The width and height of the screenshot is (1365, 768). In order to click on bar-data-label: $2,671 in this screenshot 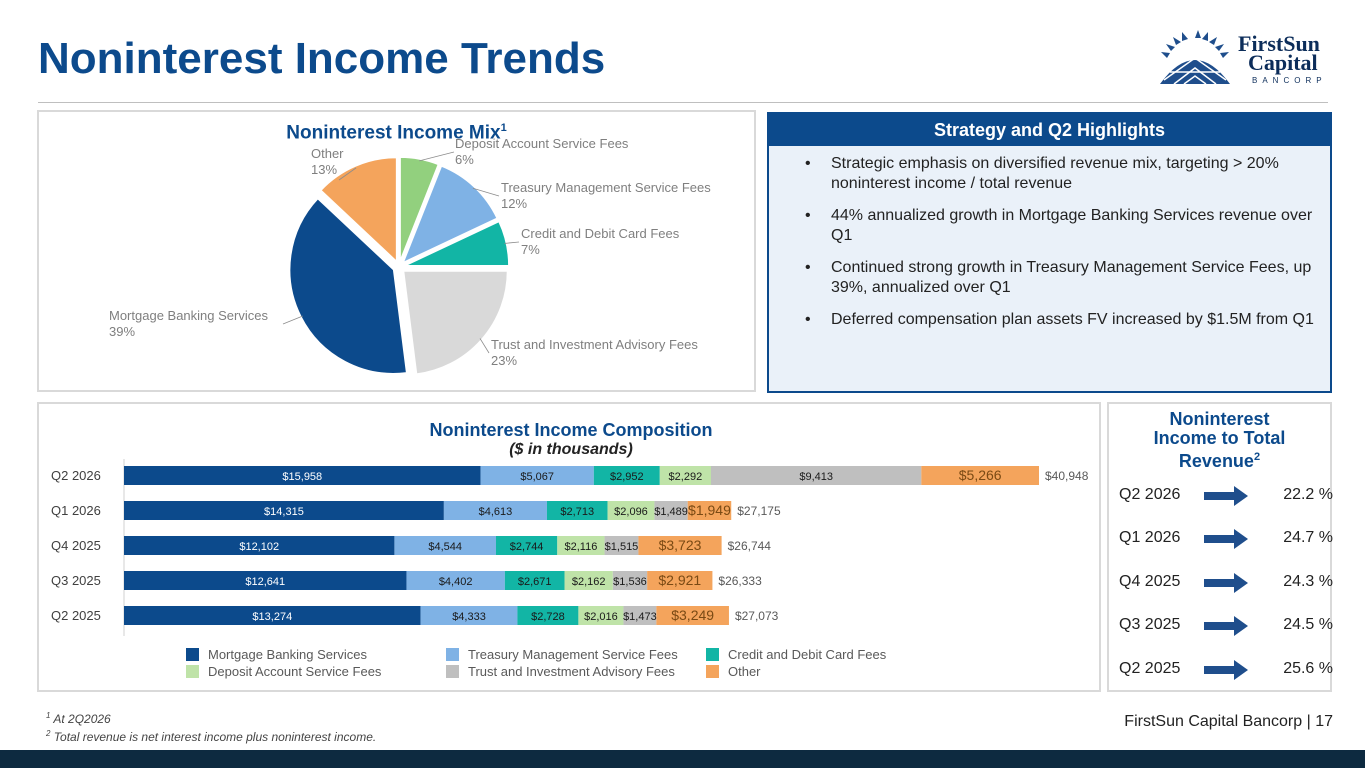, I will do `click(535, 582)`.